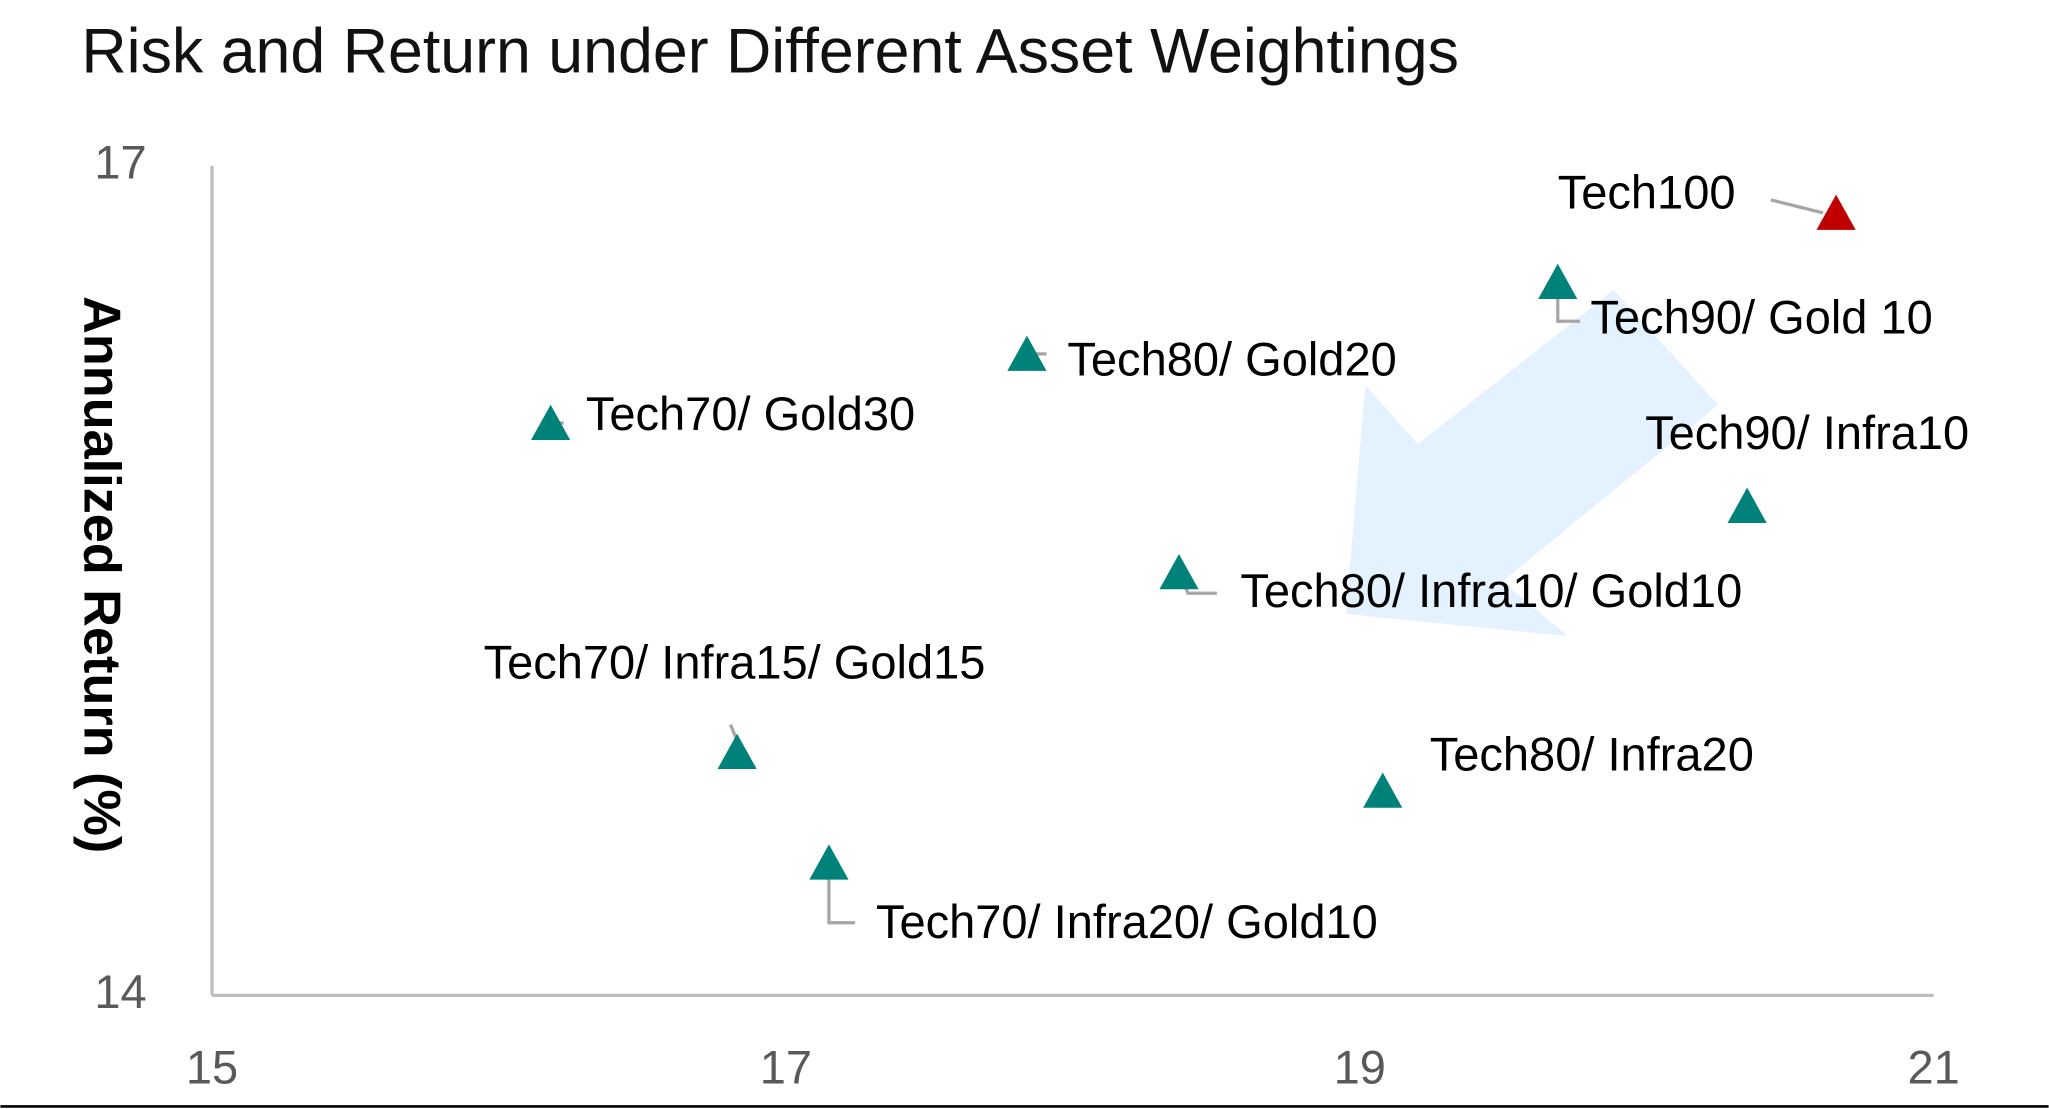 The width and height of the screenshot is (2049, 1109). I want to click on point-label: Tech70/ Infra20/ Gold10, so click(1127, 921).